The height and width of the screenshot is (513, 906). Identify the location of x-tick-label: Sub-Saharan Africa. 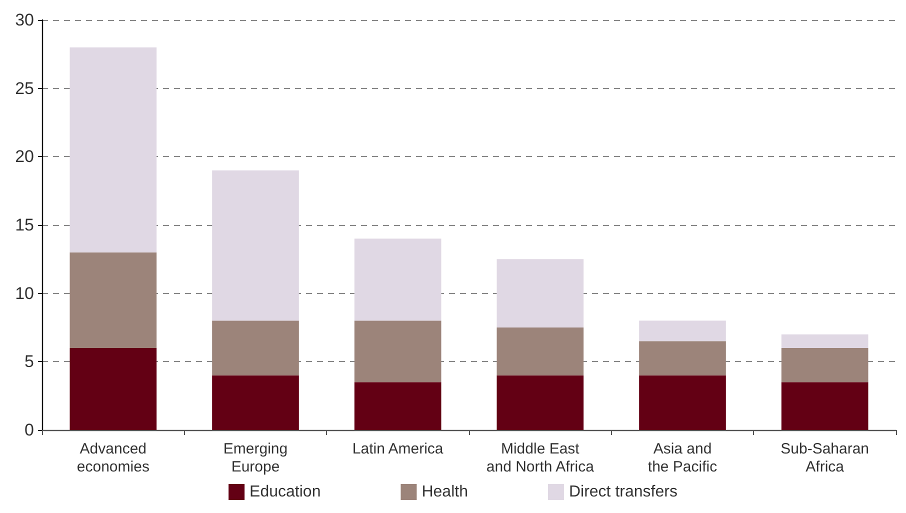
(825, 458).